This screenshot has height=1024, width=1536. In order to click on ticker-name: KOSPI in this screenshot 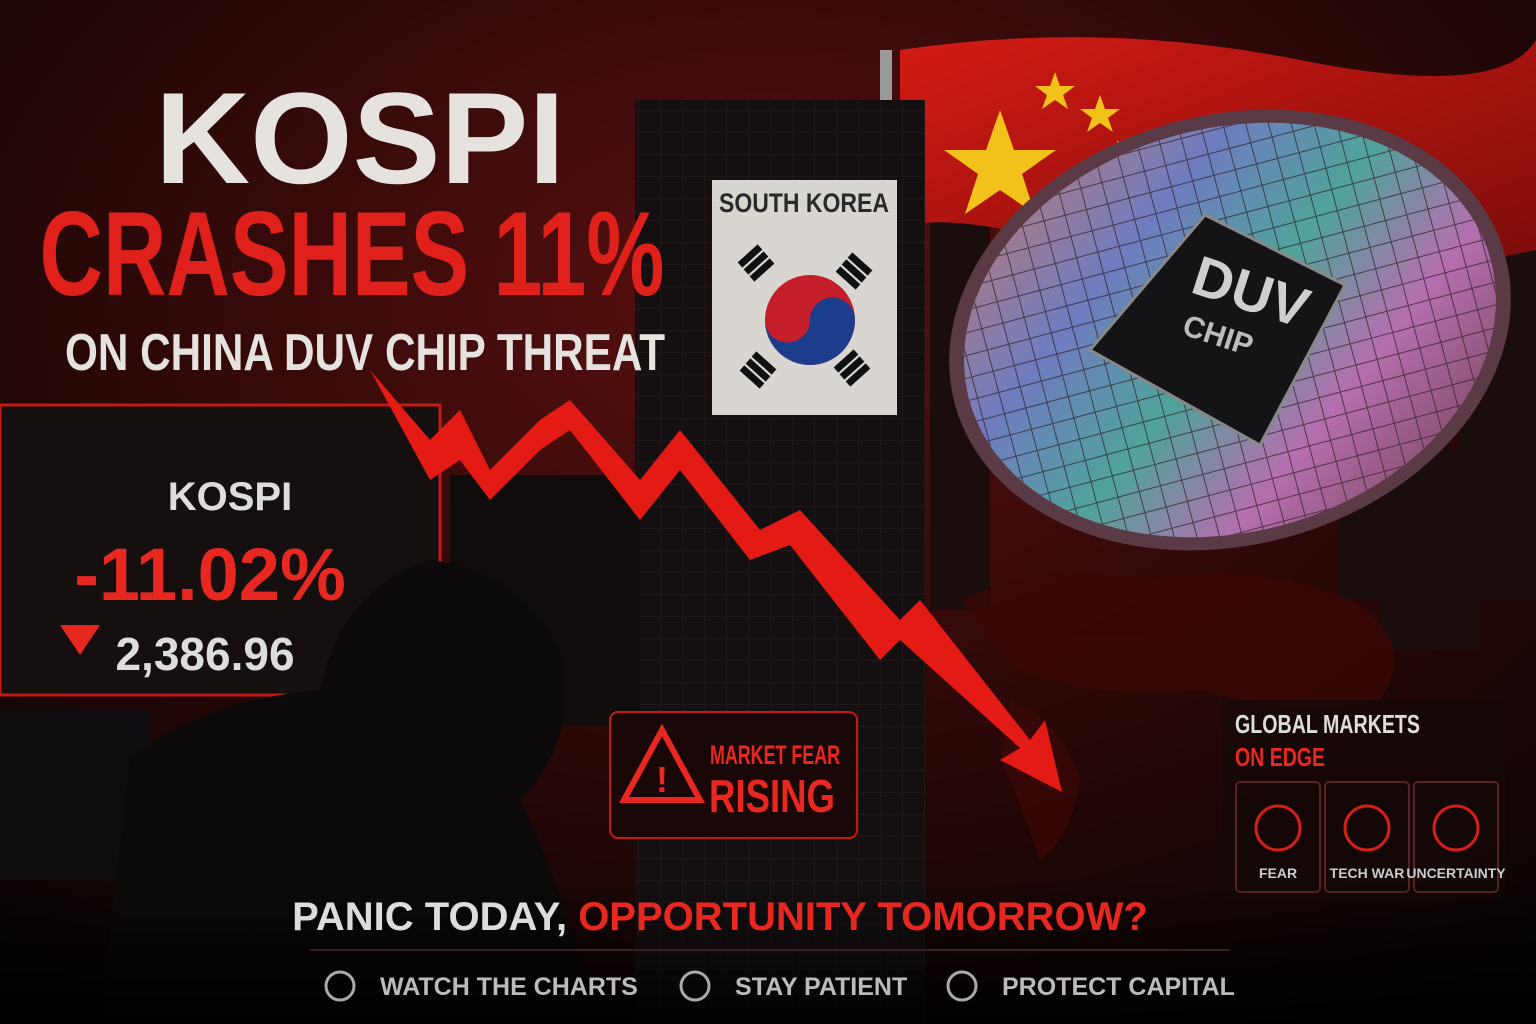, I will do `click(230, 497)`.